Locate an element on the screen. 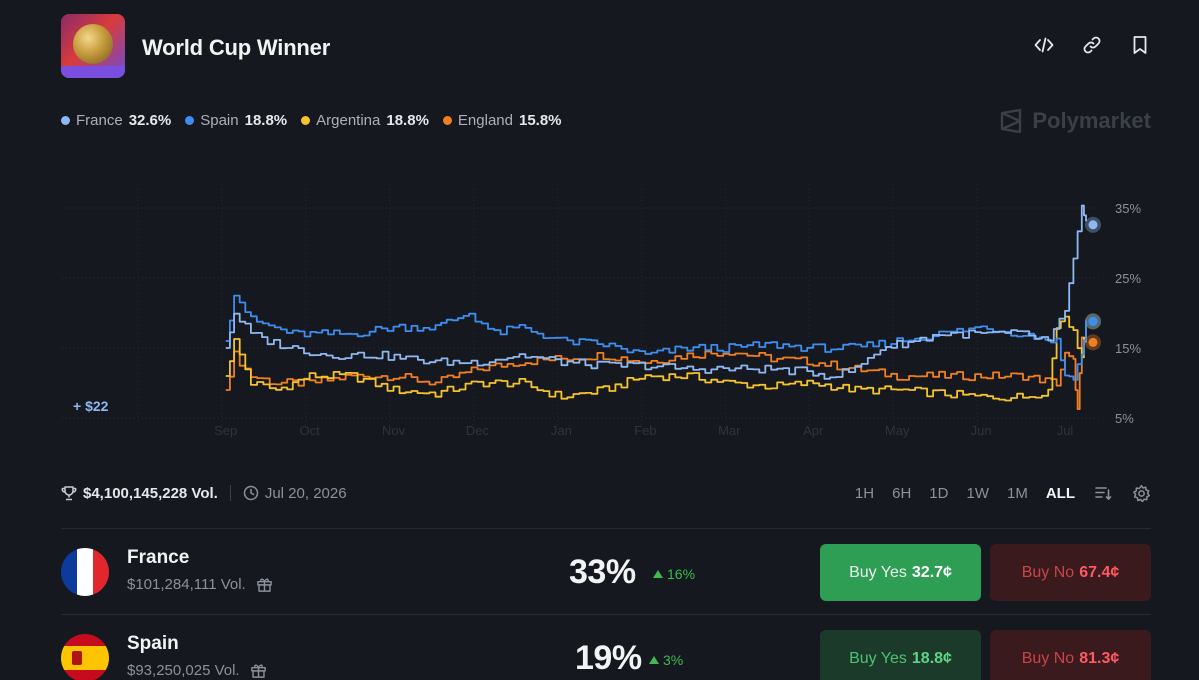  market-header: World Cup Winner is located at coordinates (606, 47).